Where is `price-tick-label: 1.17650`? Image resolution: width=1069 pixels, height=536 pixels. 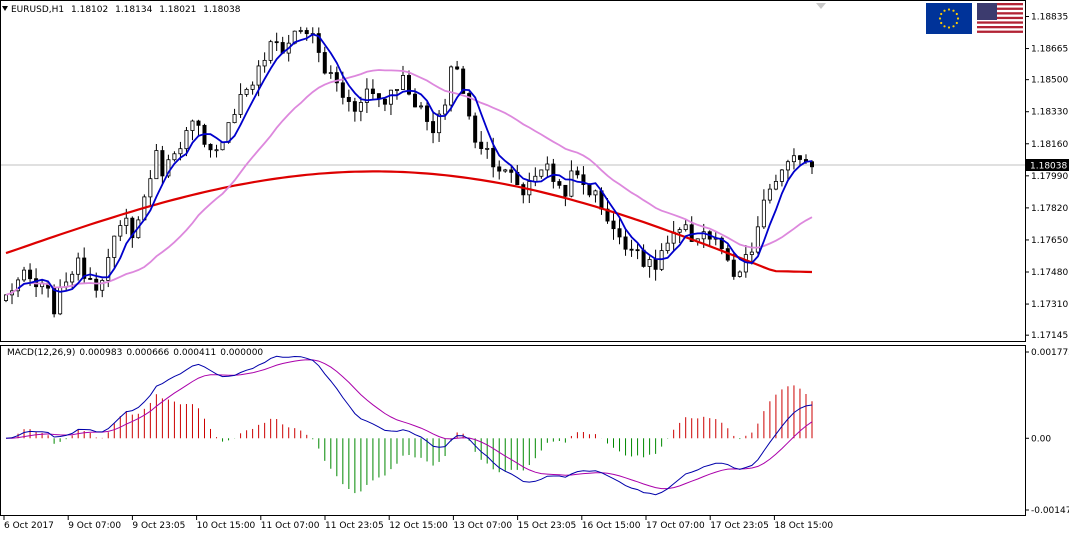 price-tick-label: 1.17650 is located at coordinates (1049, 241).